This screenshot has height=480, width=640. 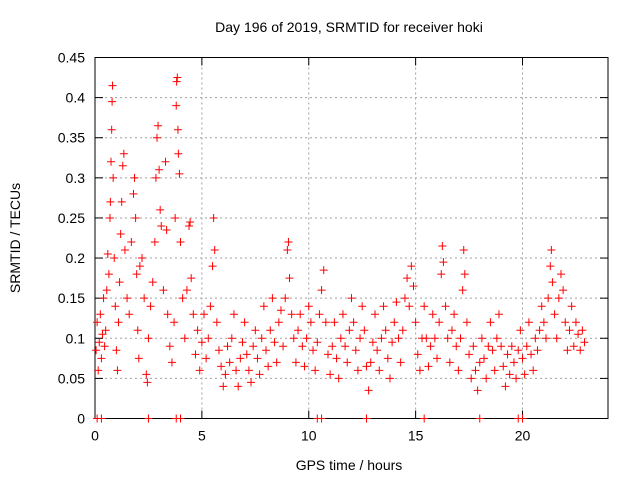 I want to click on y-tick-label: 0.4, so click(x=76, y=98).